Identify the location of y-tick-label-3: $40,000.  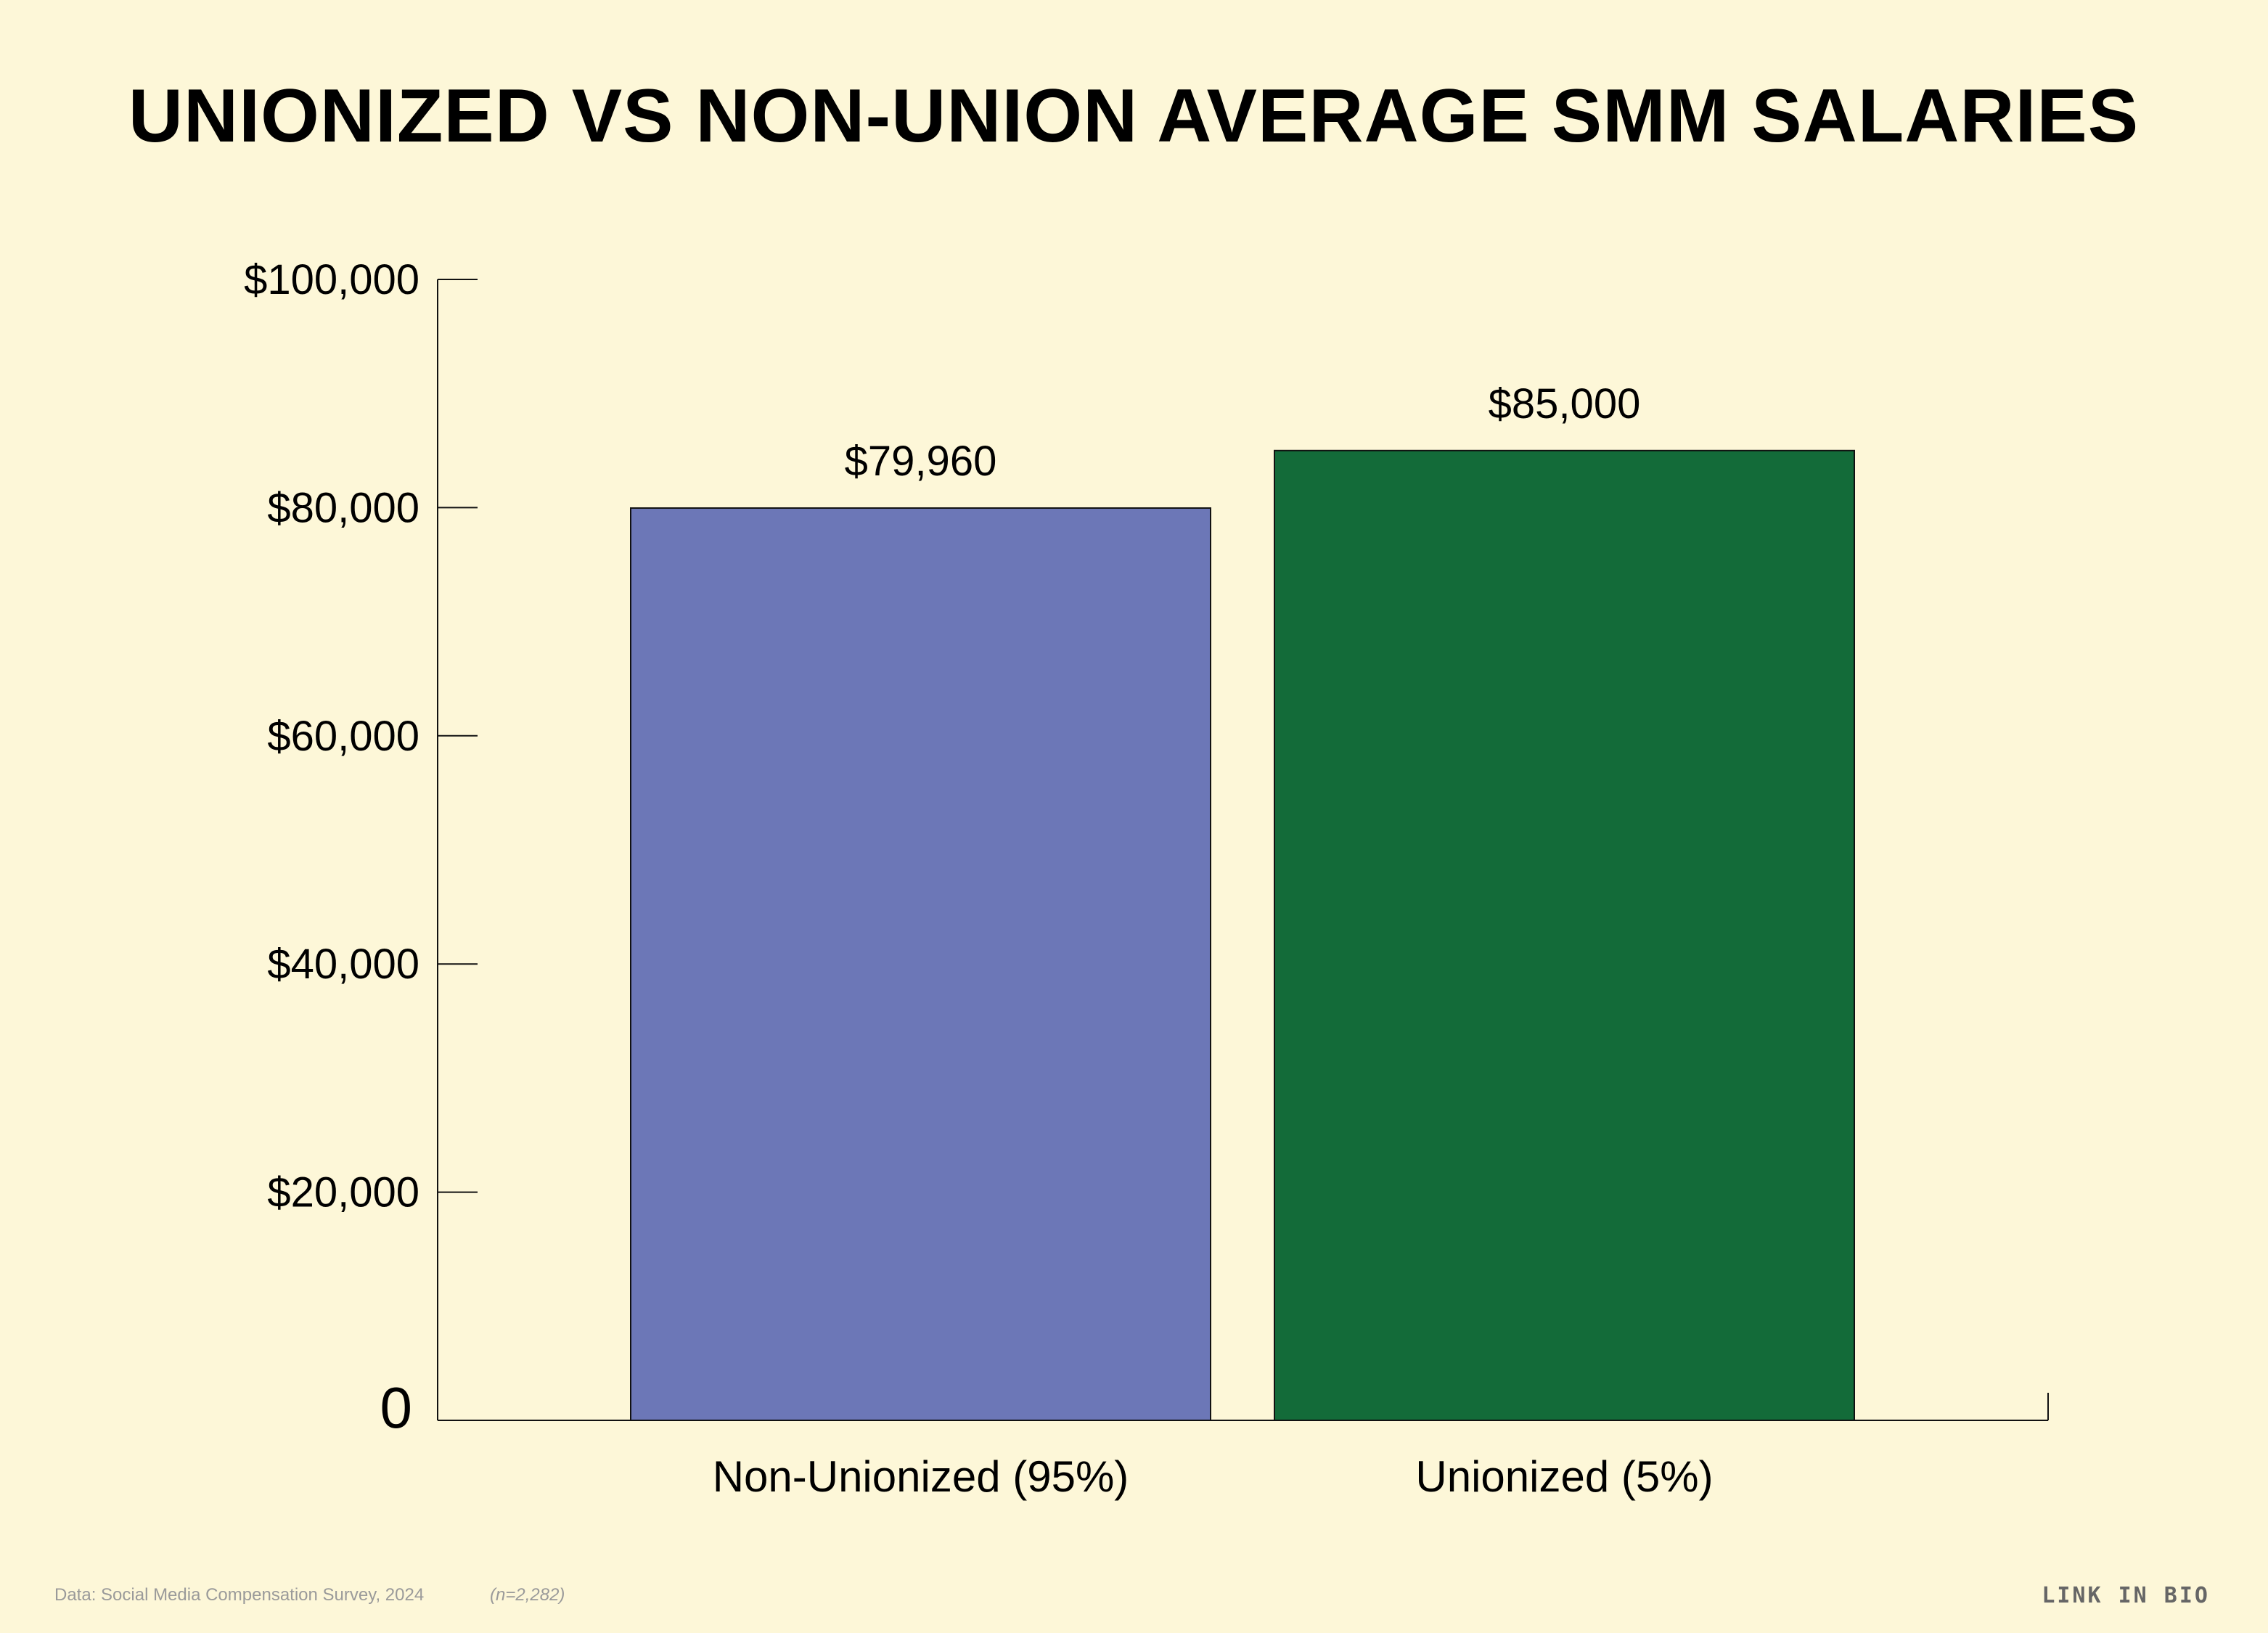
(343, 964).